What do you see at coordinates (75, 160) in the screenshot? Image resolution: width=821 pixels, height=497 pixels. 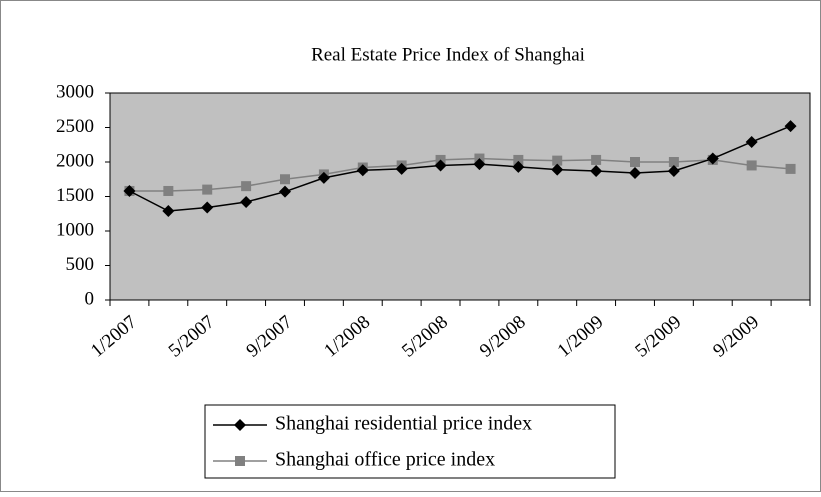 I see `y-tick-label: 2000` at bounding box center [75, 160].